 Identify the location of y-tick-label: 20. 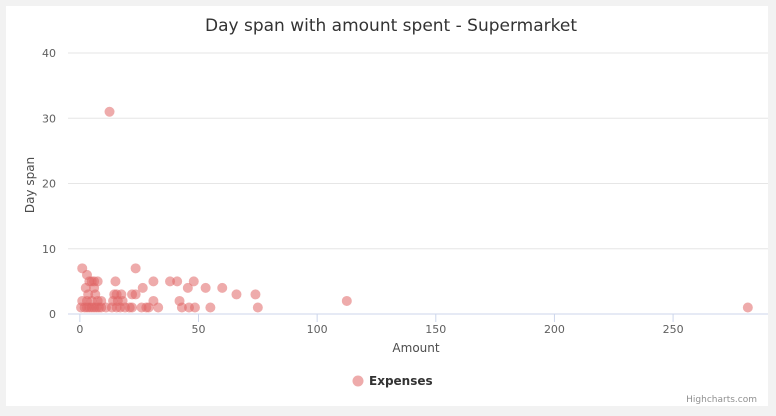
(49, 184).